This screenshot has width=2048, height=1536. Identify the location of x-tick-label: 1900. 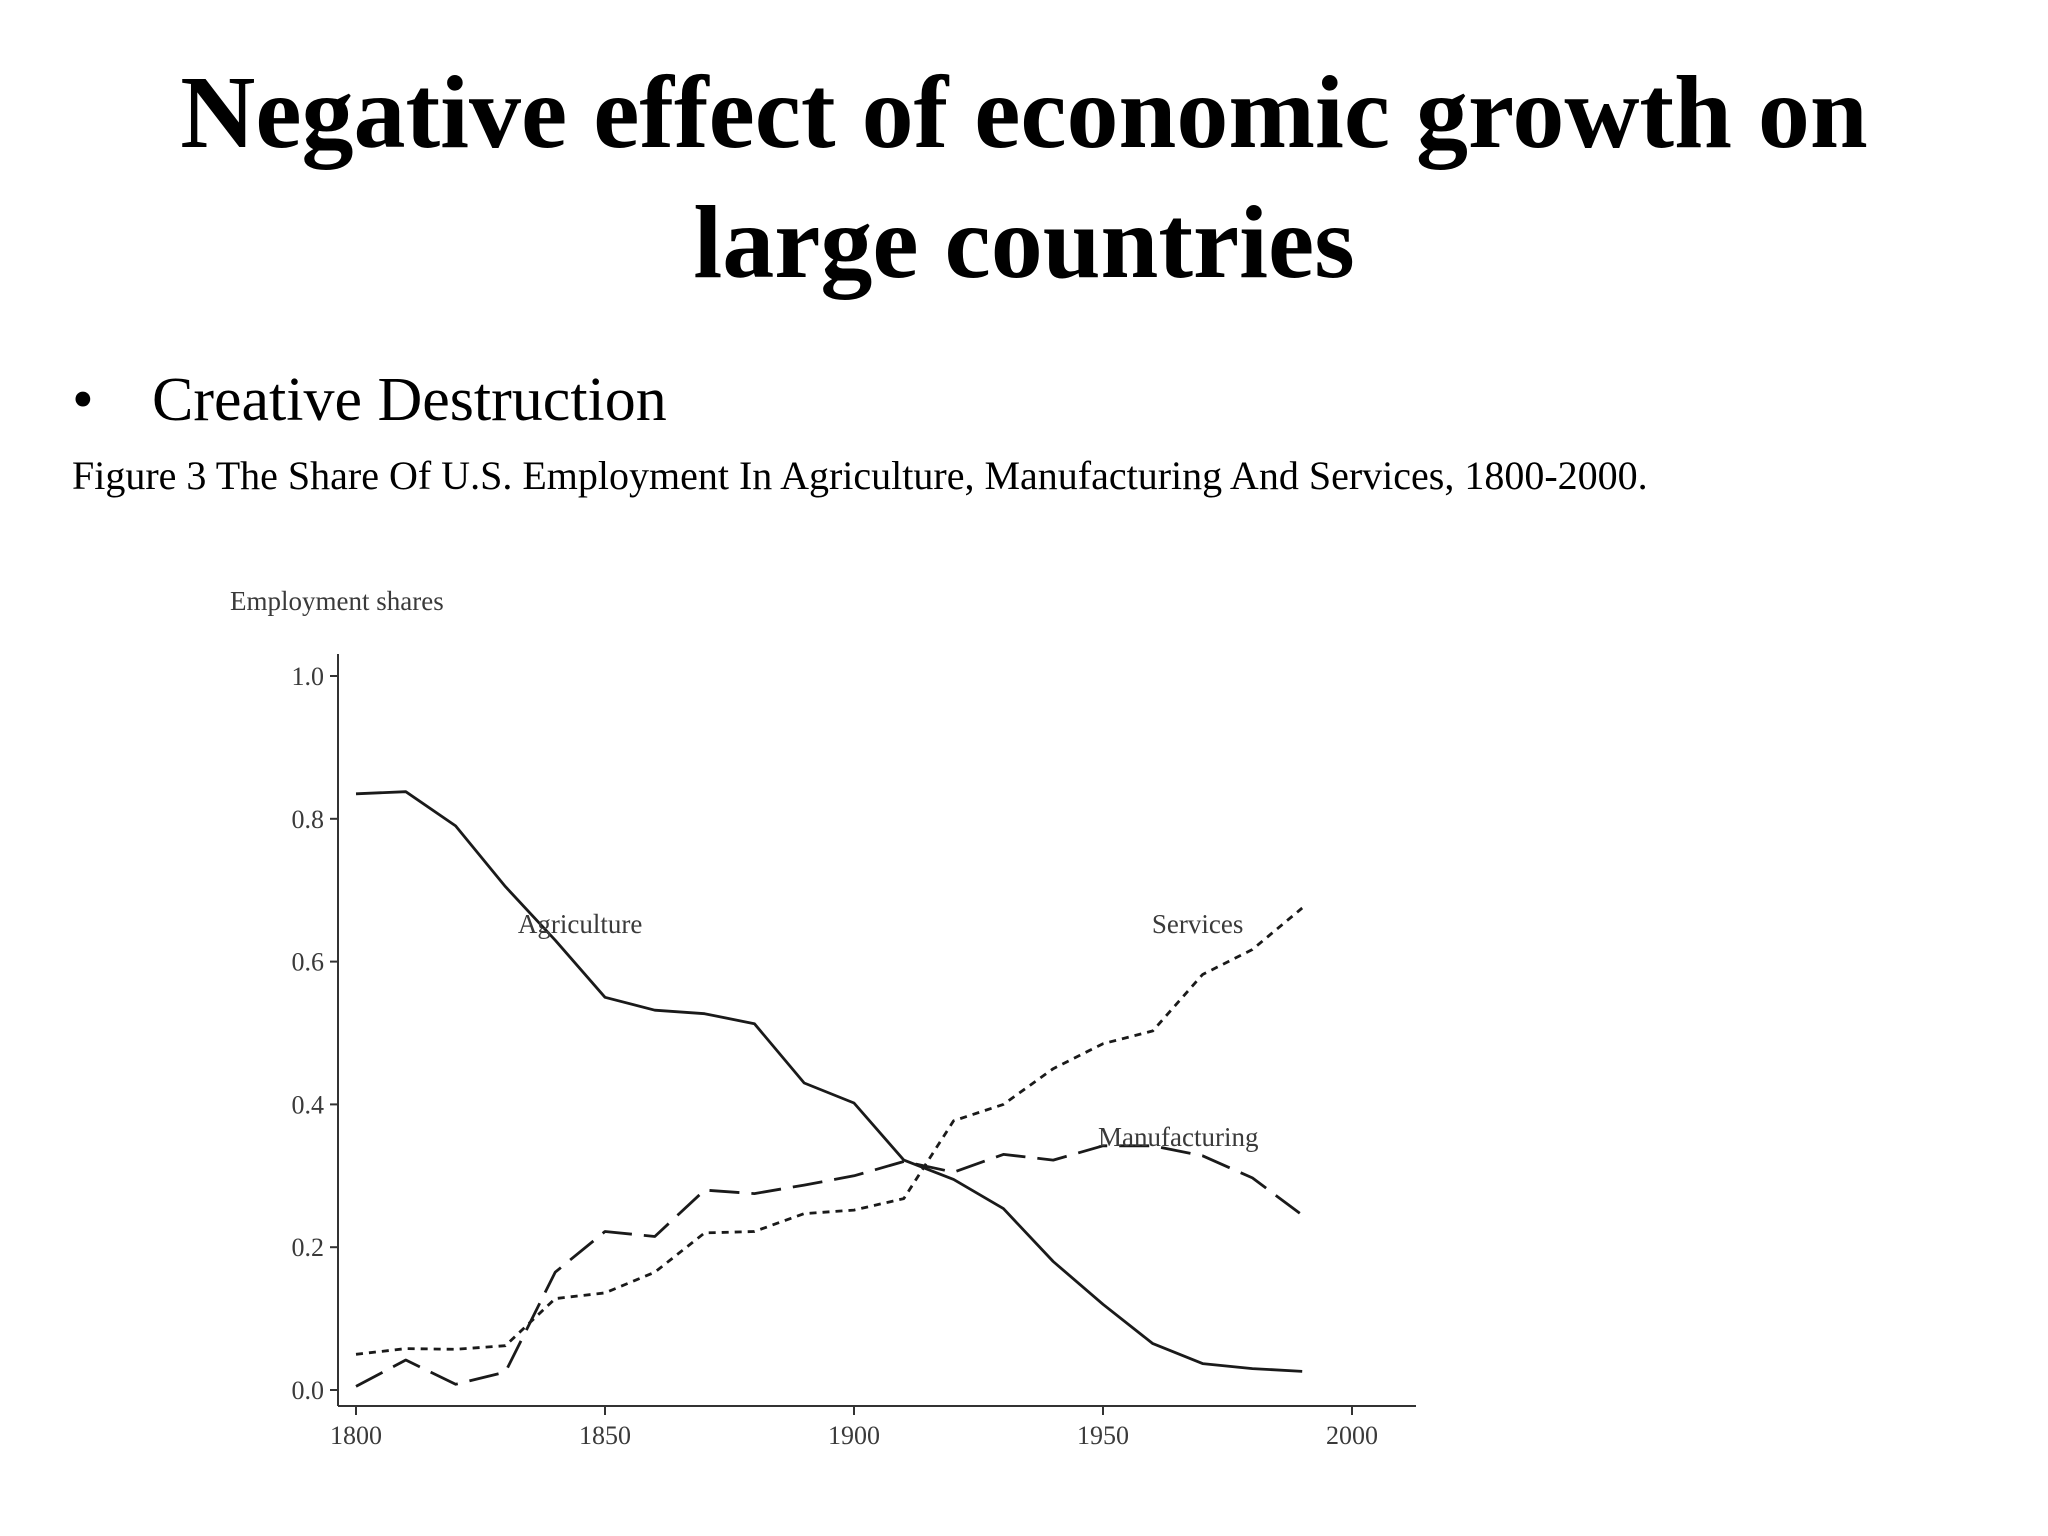
(854, 1435).